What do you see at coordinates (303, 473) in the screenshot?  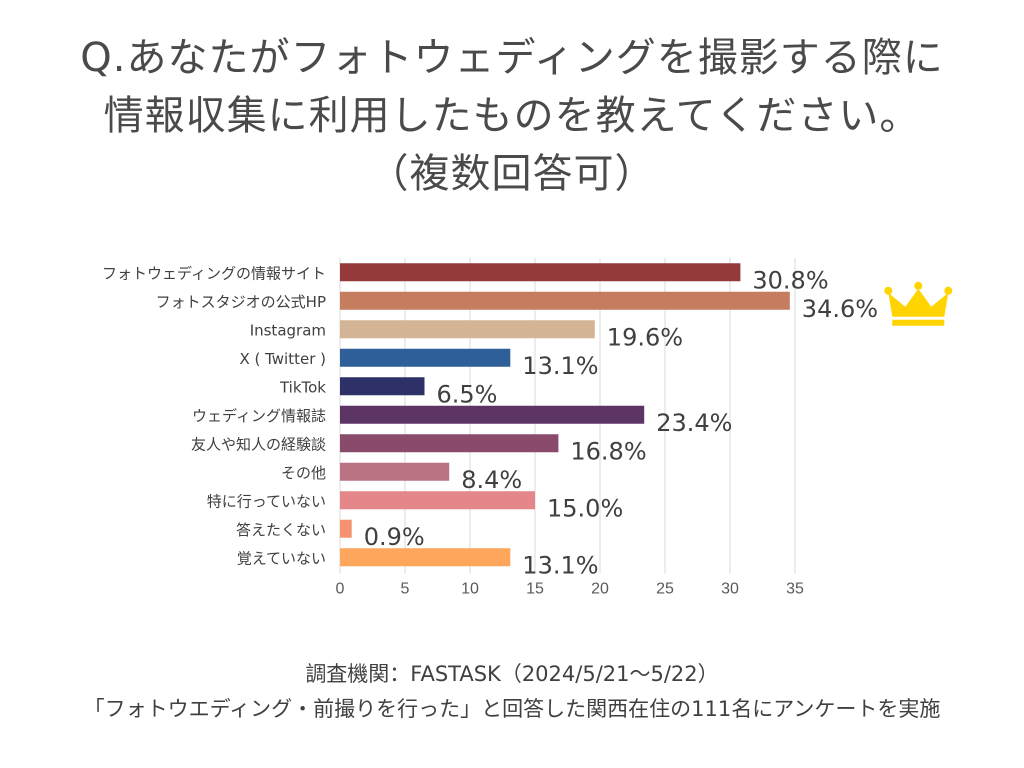 I see `category-label: その他` at bounding box center [303, 473].